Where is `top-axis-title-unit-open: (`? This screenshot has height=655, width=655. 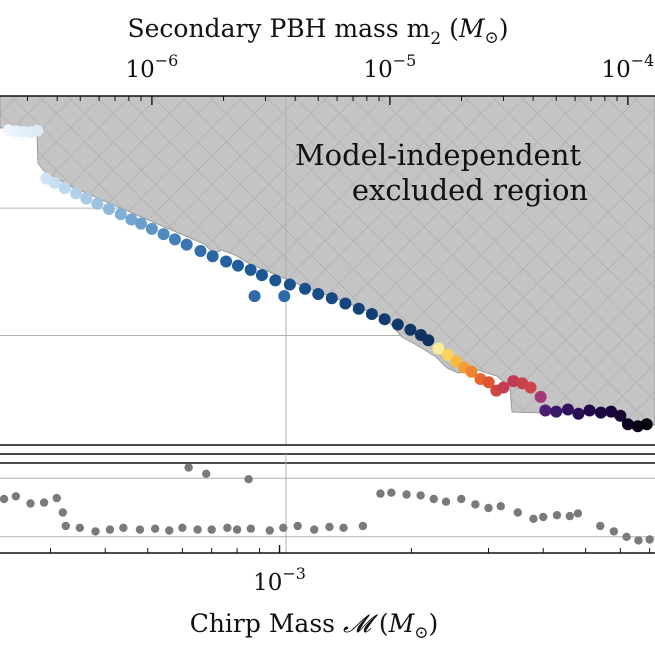 top-axis-title-unit-open: ( is located at coordinates (450, 28).